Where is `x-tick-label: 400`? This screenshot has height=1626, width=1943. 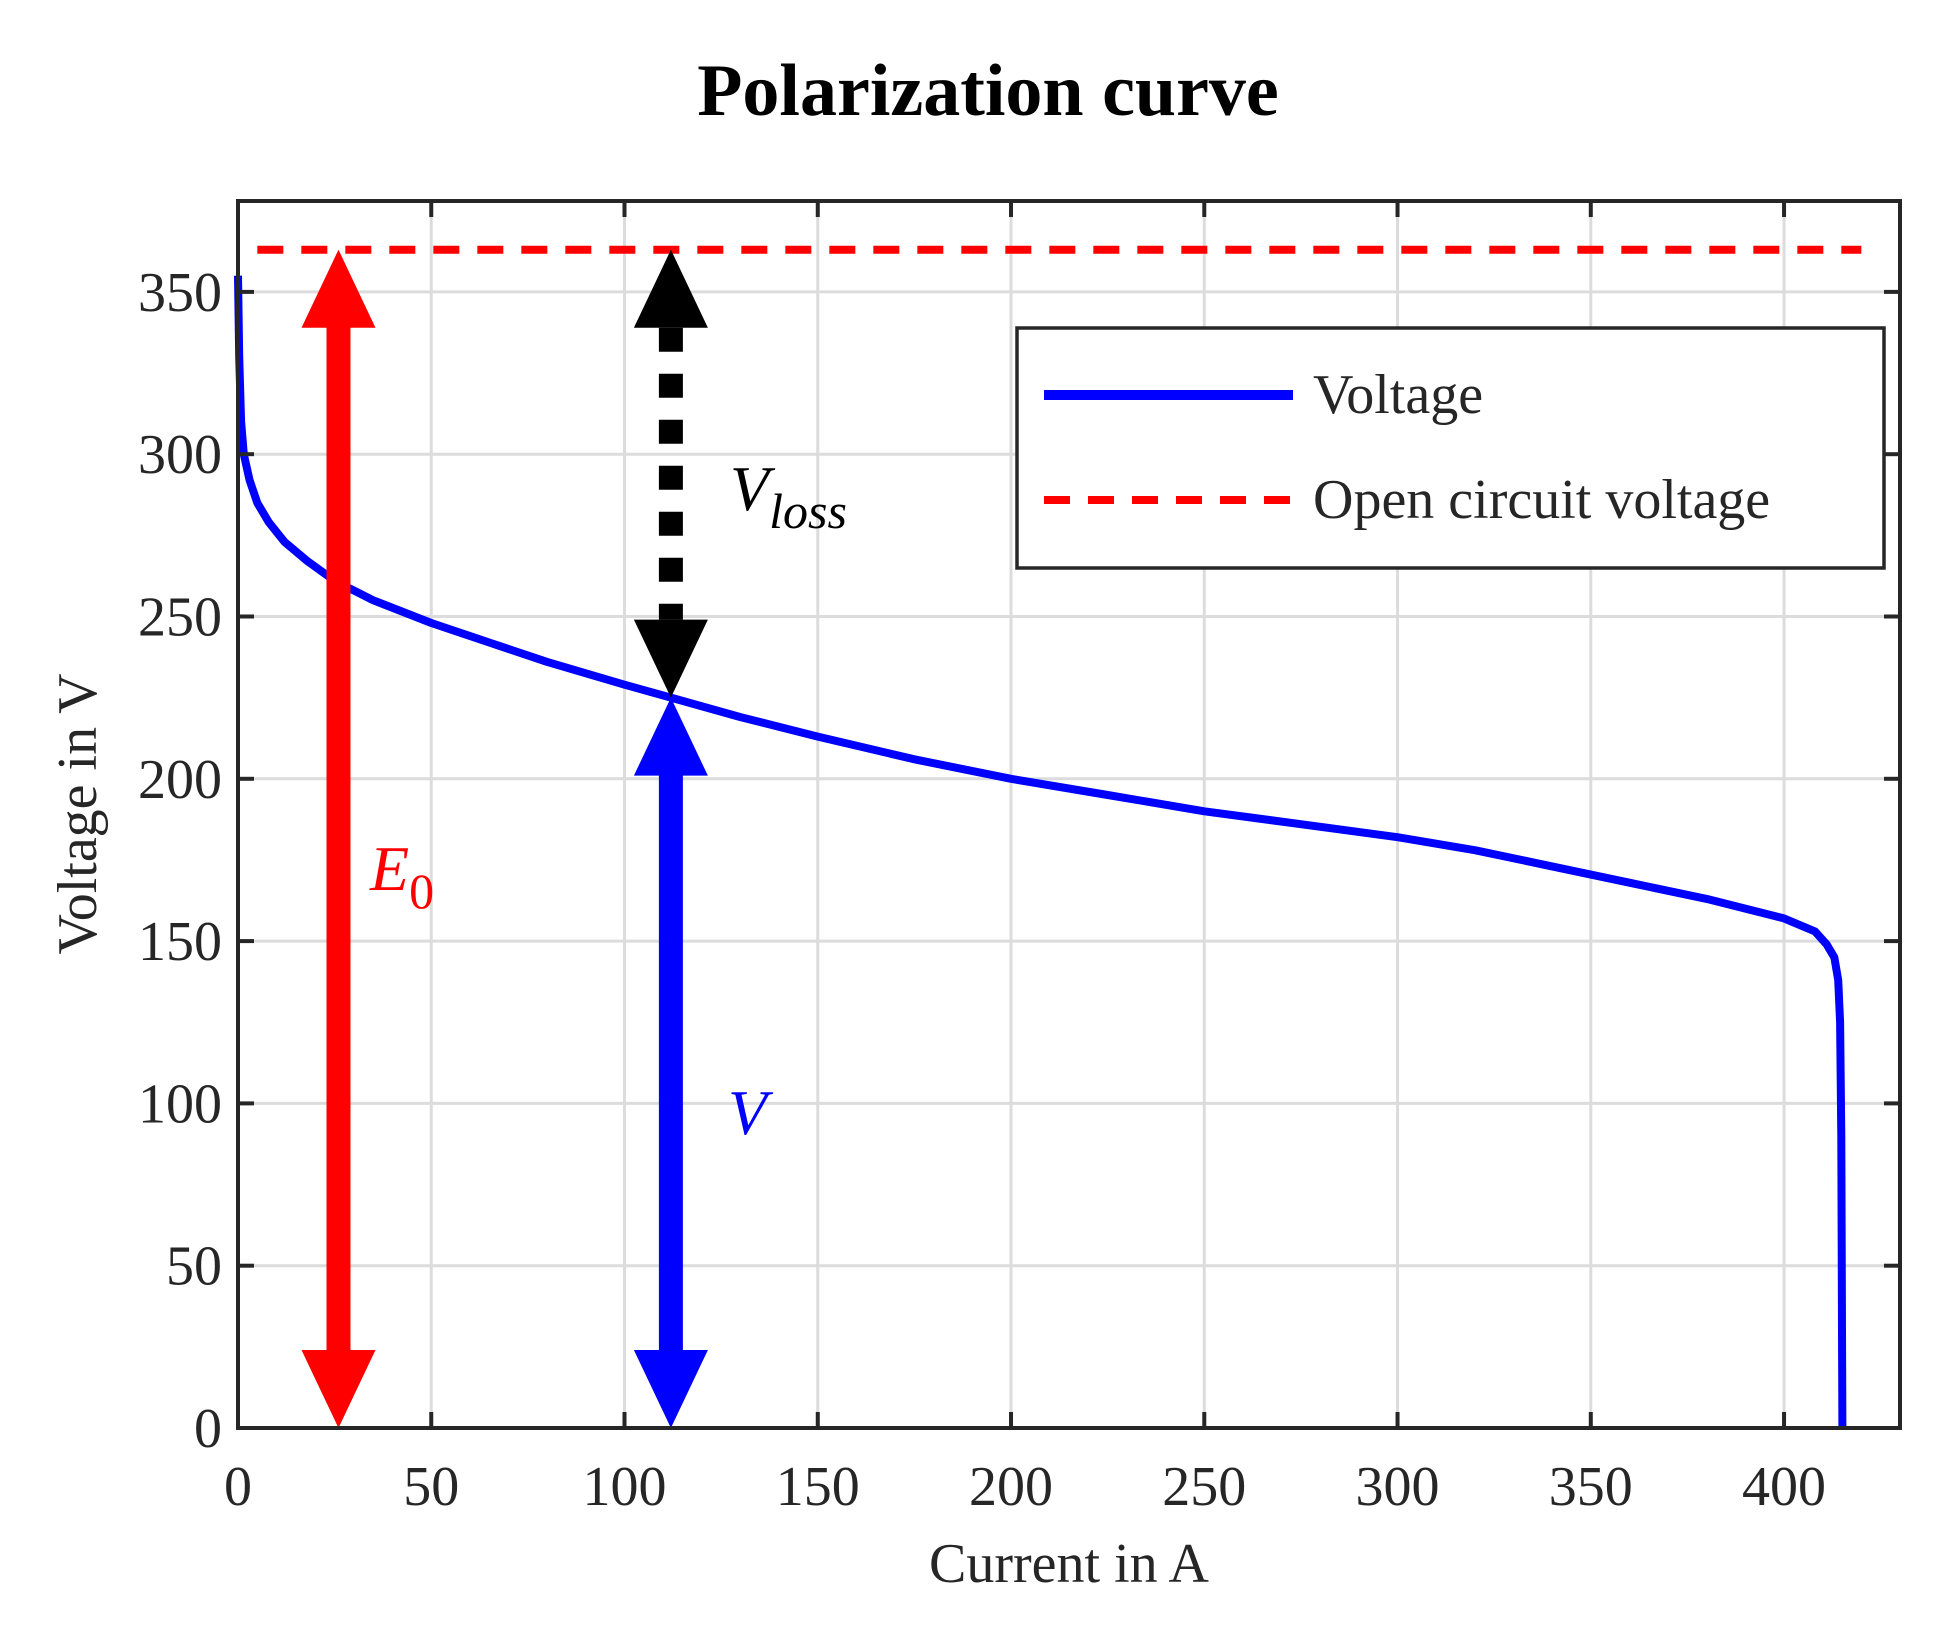
x-tick-label: 400 is located at coordinates (1784, 1487).